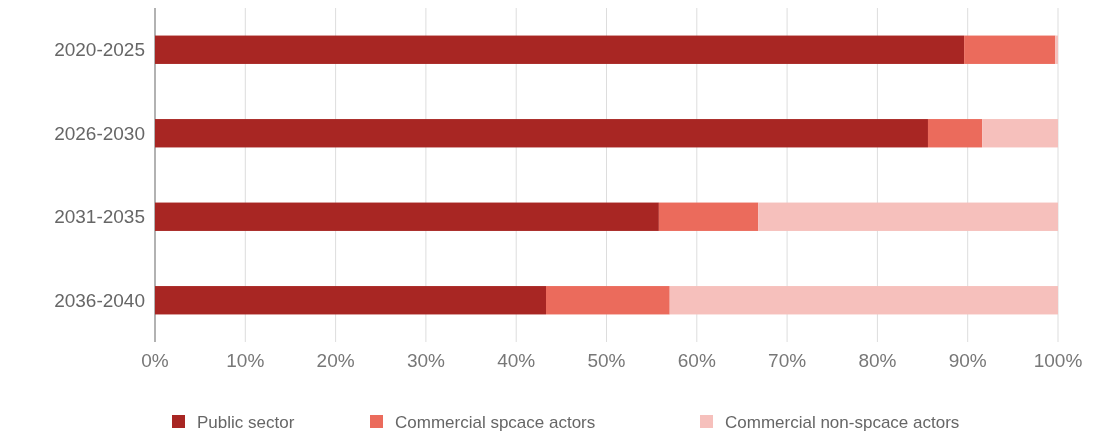 This screenshot has width=1096, height=437. I want to click on y-tick-label: 2026-2030, so click(99, 133).